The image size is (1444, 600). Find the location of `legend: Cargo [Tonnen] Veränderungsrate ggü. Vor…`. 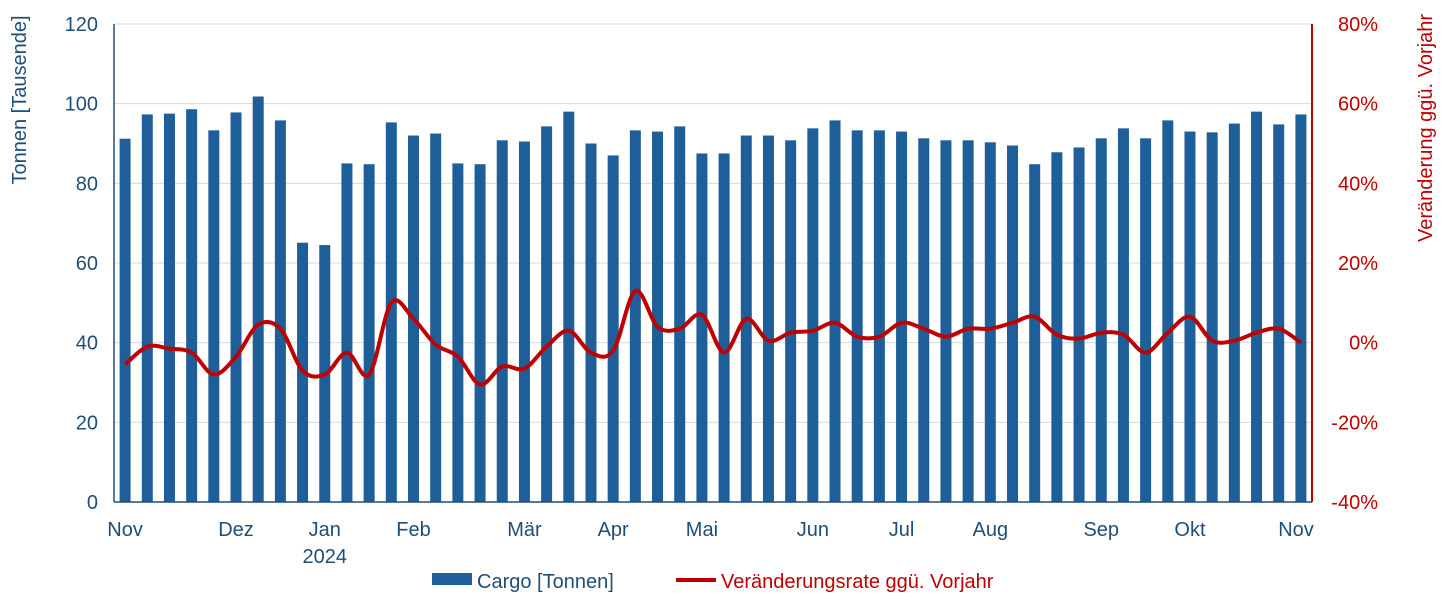

legend: Cargo [Tonnen] Veränderungsrate ggü. Vor… is located at coordinates (713, 582).